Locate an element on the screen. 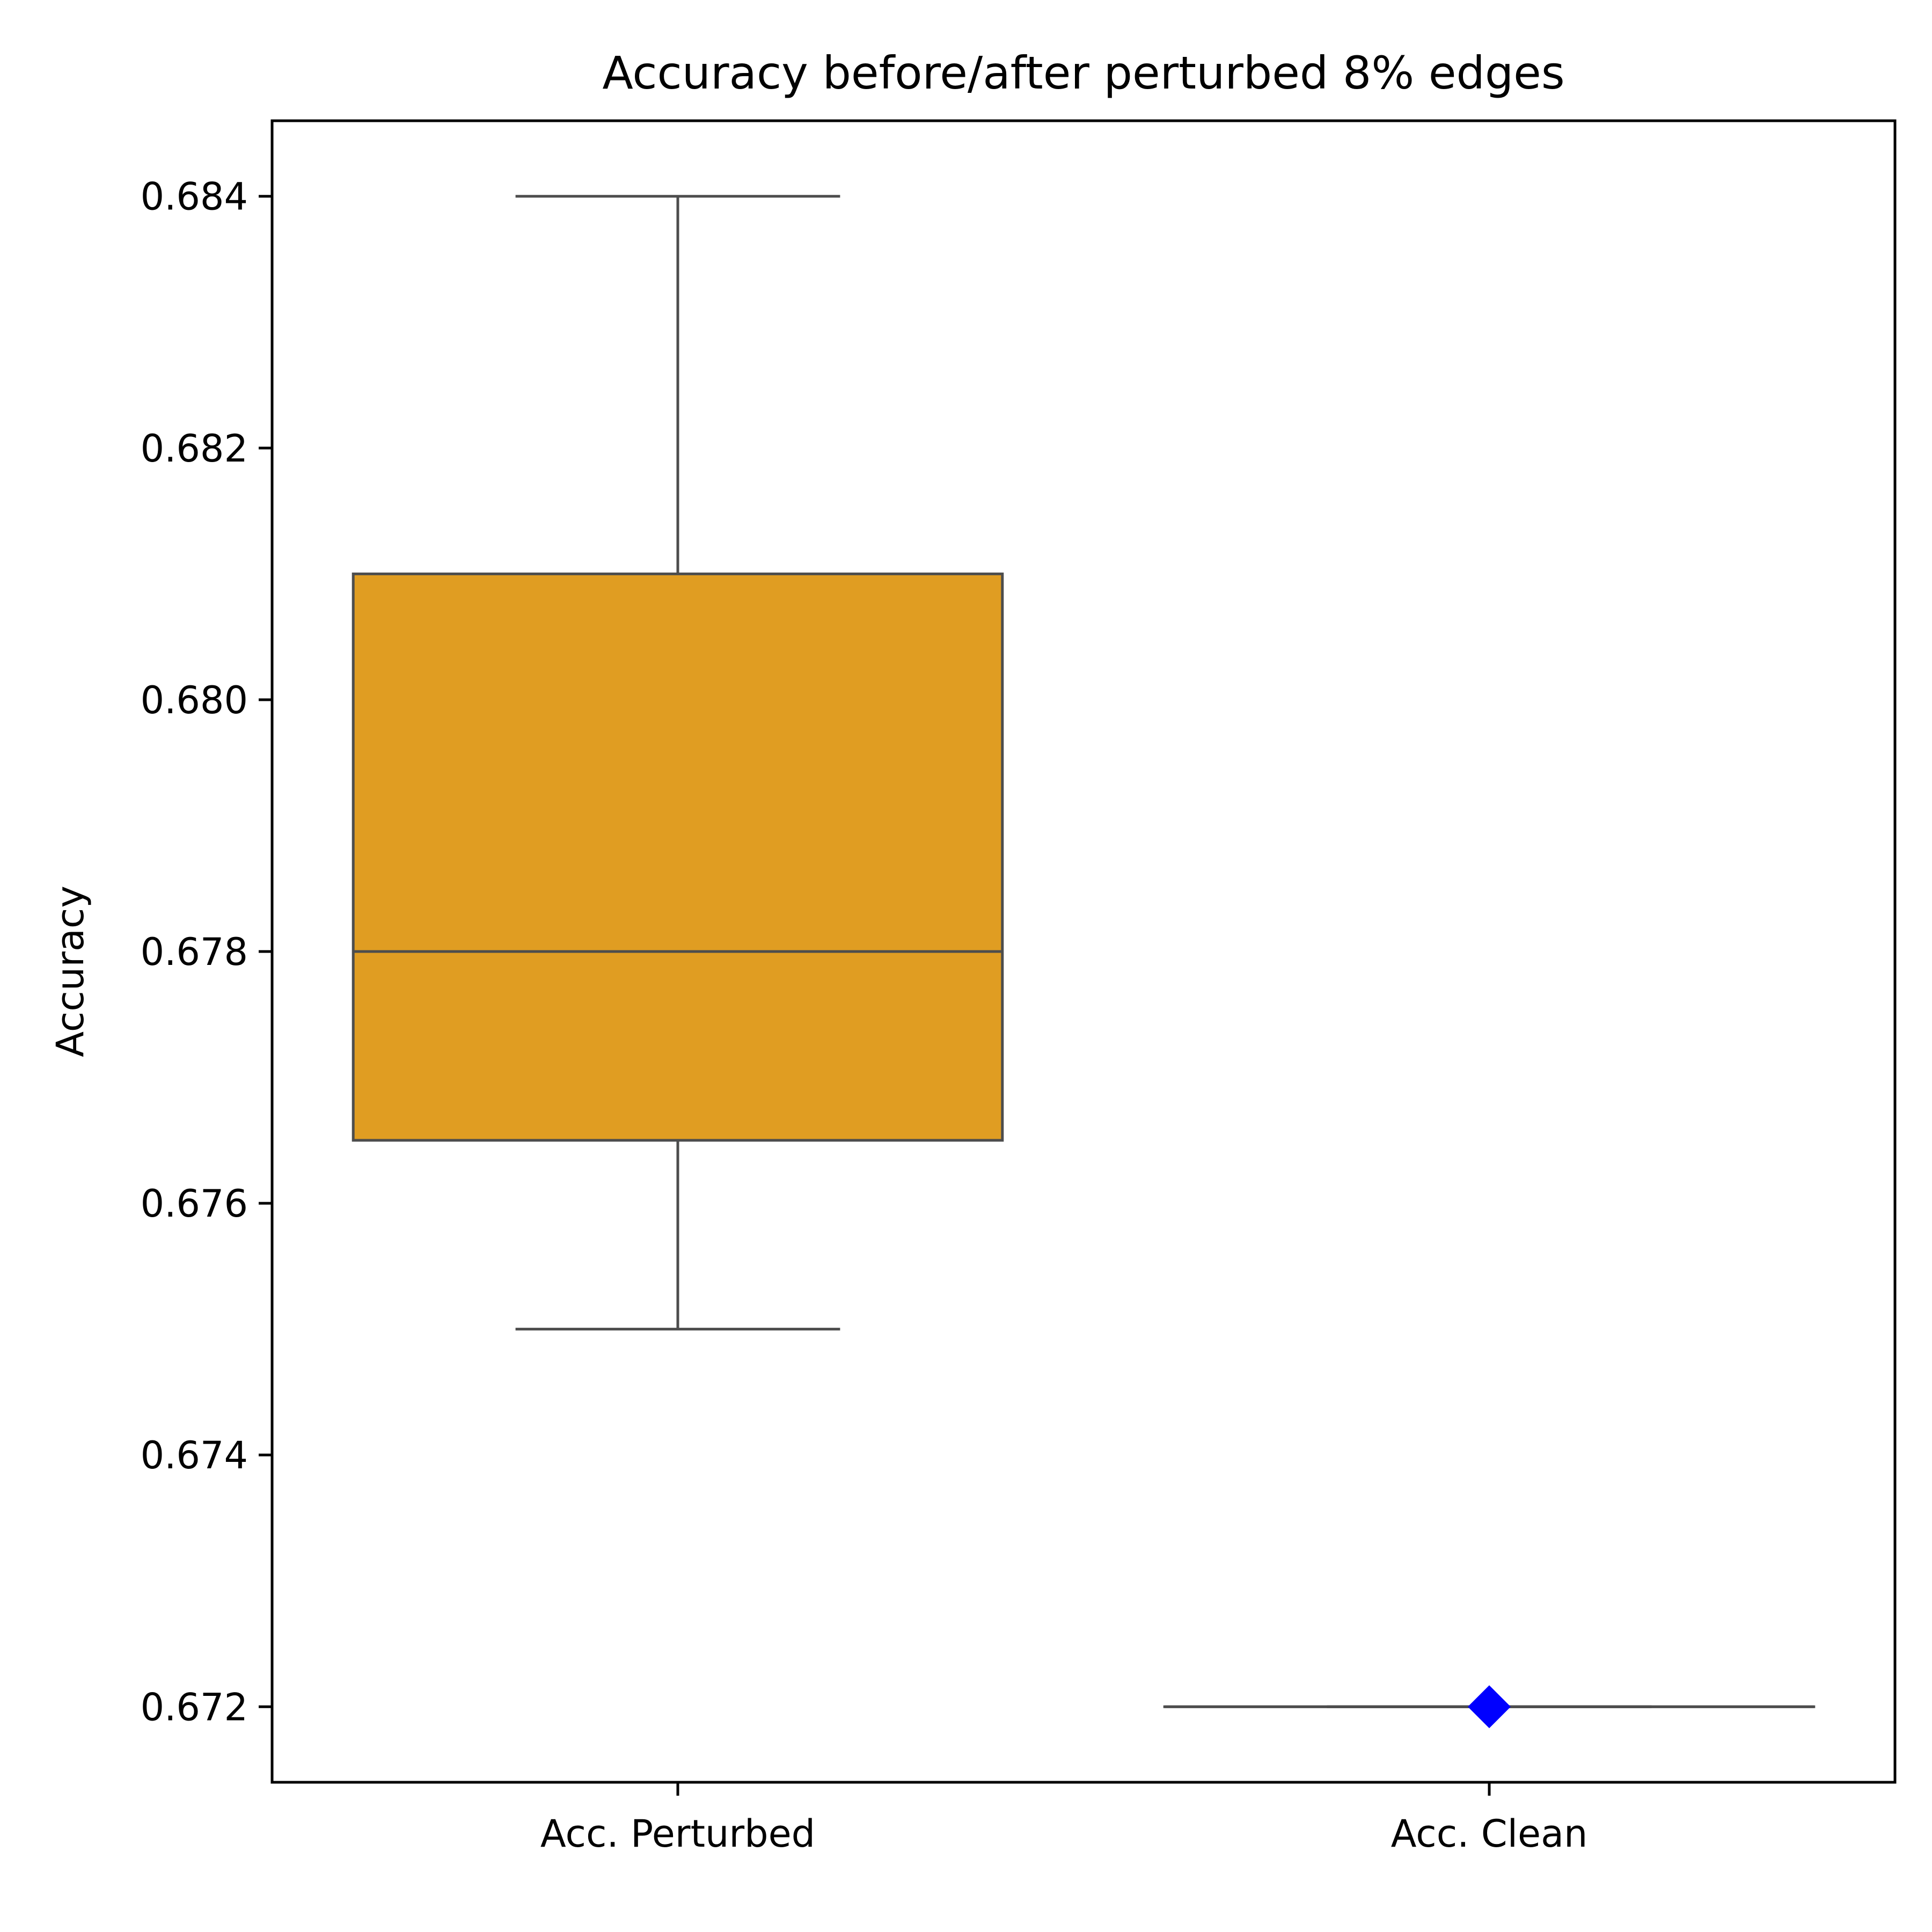 This screenshot has height=1932, width=1932. y-axis-label: Accuracy is located at coordinates (70, 971).